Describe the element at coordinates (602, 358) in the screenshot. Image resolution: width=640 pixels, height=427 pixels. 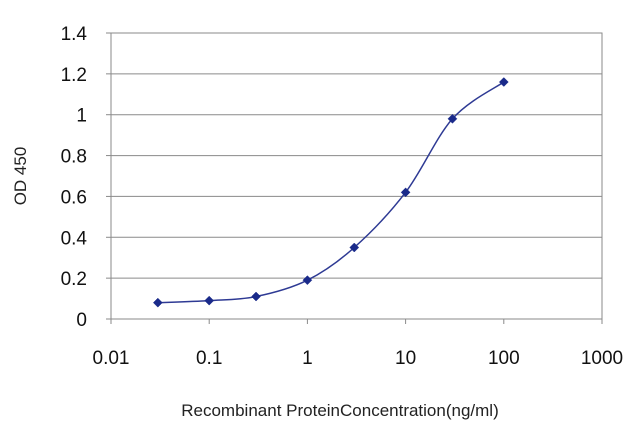
I see `x-tick-label: 1000` at that location.